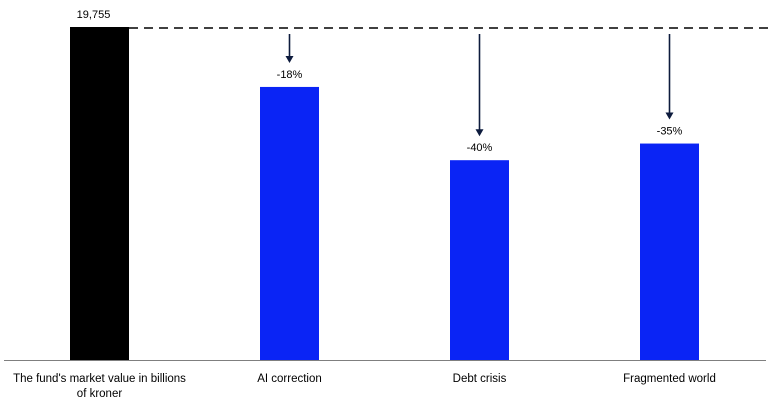  What do you see at coordinates (669, 251) in the screenshot?
I see `bar-fragmented-world` at bounding box center [669, 251].